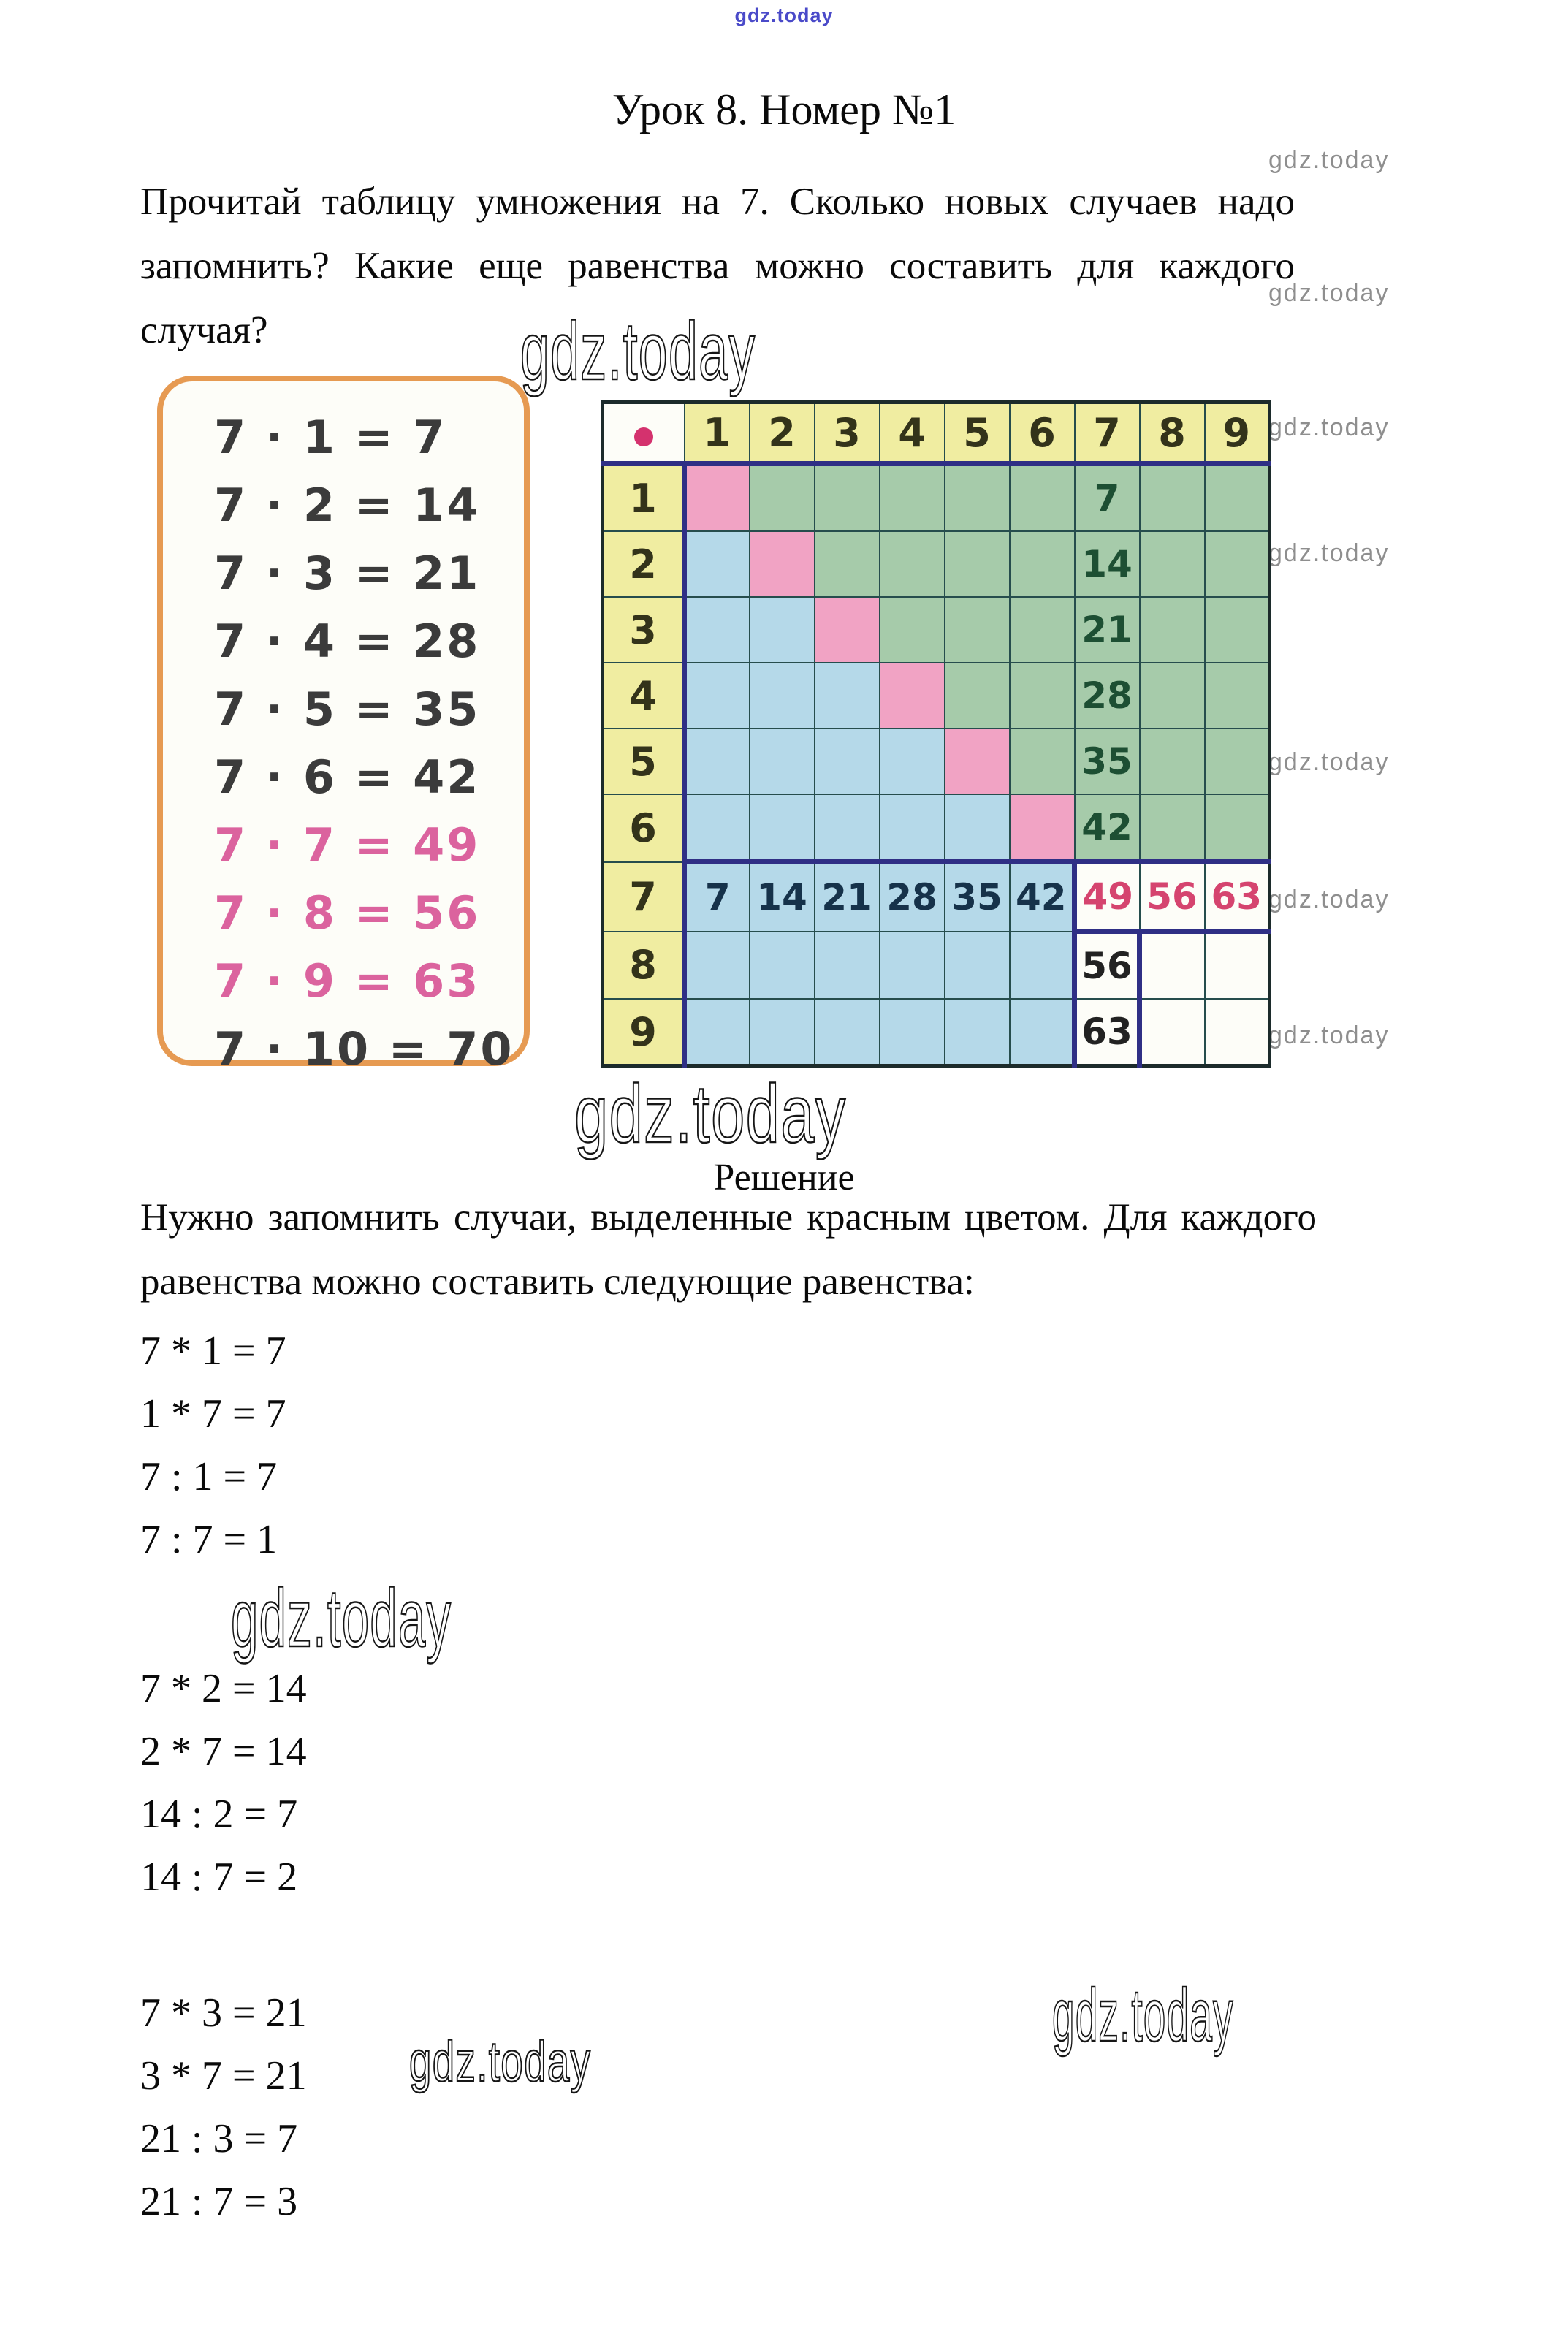  Describe the element at coordinates (219, 1815) in the screenshot. I see `equation-line: 14 : 2 = 7` at that location.